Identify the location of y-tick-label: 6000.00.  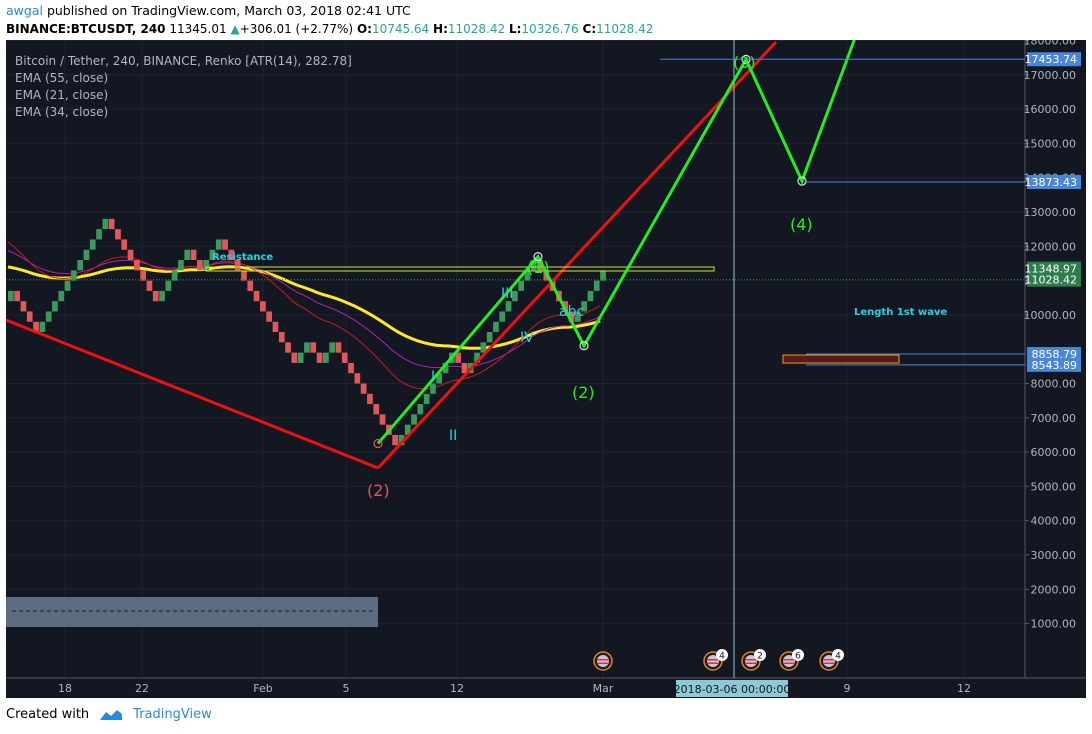
(1054, 452).